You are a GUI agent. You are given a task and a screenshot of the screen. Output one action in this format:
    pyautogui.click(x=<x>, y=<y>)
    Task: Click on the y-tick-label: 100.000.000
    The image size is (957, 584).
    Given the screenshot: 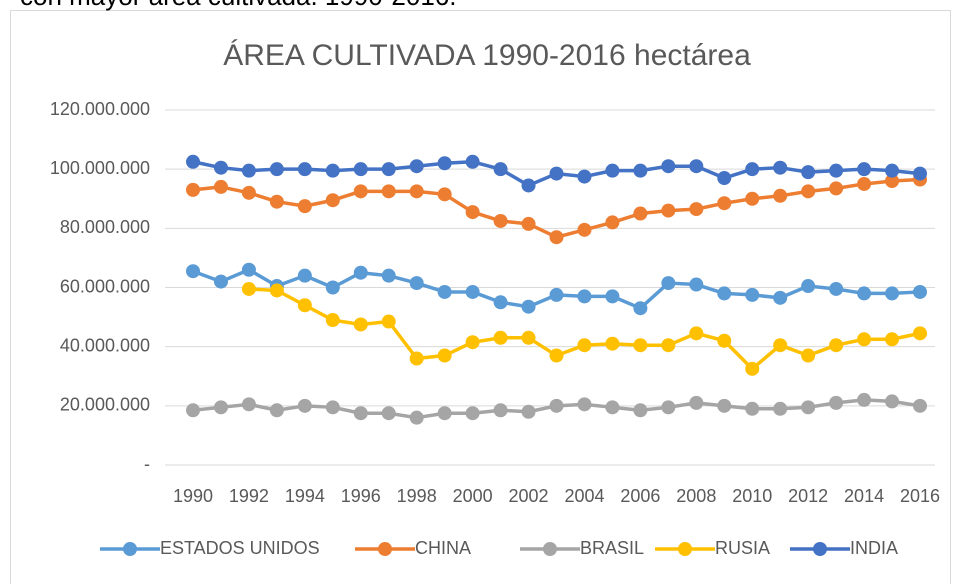 What is the action you would take?
    pyautogui.click(x=100, y=168)
    